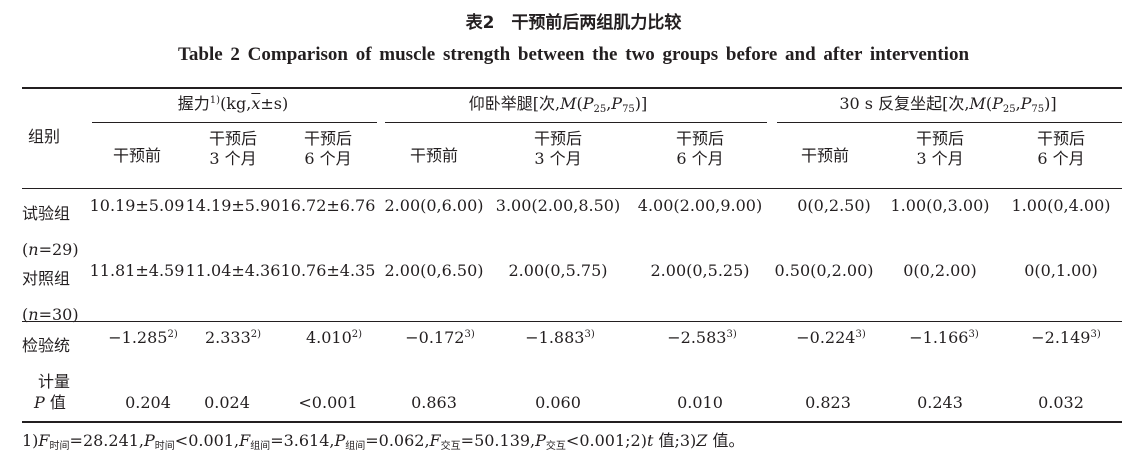 The height and width of the screenshot is (466, 1147). I want to click on row-label-experimental: 试验组 (n=29), so click(50, 231).